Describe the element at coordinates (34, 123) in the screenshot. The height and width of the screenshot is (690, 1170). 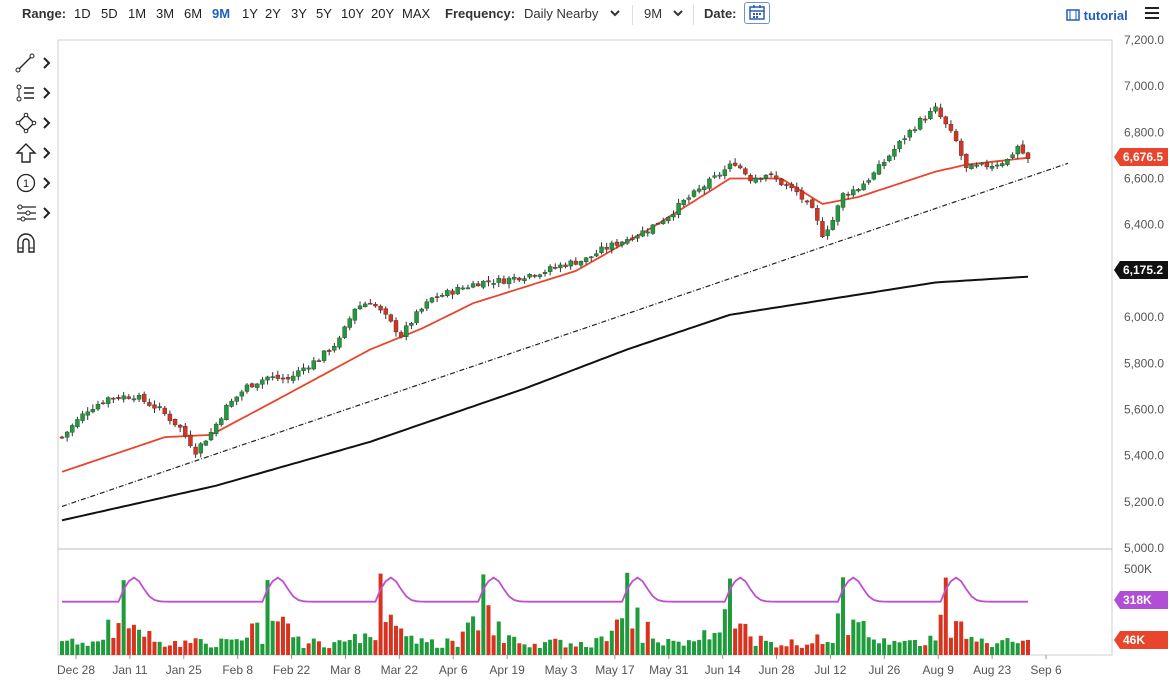
I see `shape-tool-icon` at that location.